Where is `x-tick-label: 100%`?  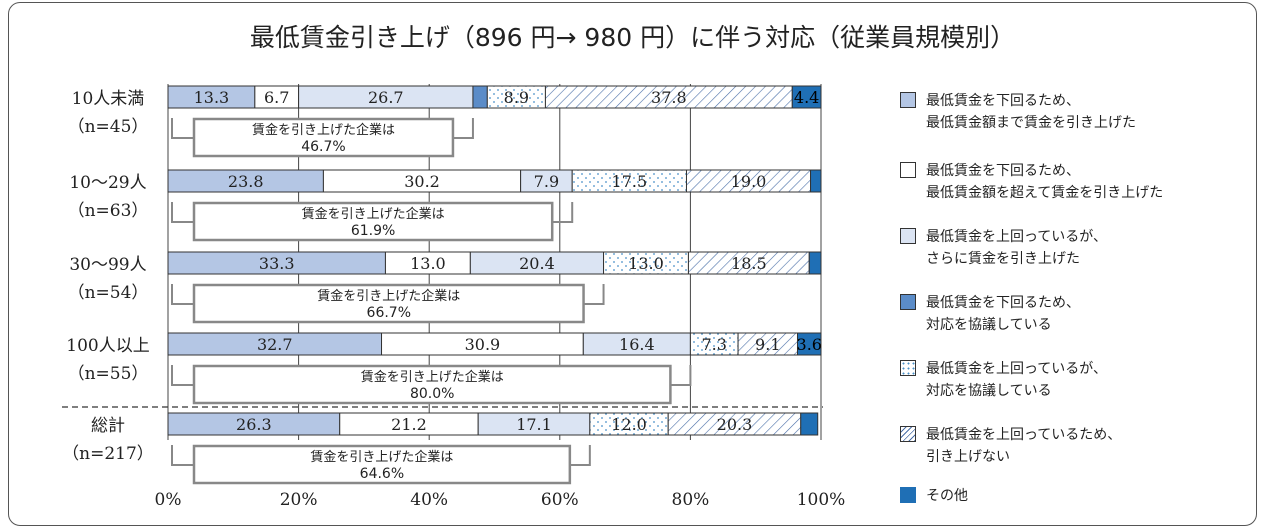
x-tick-label: 100% is located at coordinates (821, 500).